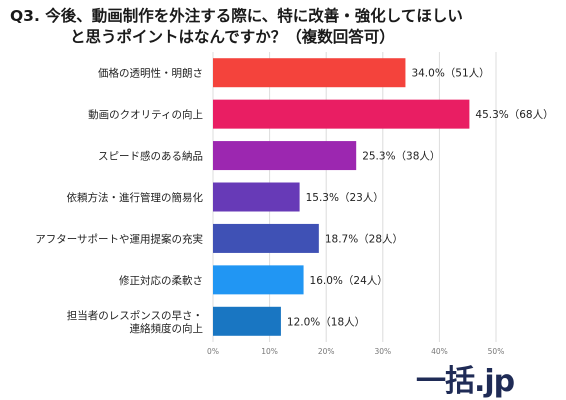  What do you see at coordinates (345, 198) in the screenshot?
I see `value-label: 15.3%（23人）` at bounding box center [345, 198].